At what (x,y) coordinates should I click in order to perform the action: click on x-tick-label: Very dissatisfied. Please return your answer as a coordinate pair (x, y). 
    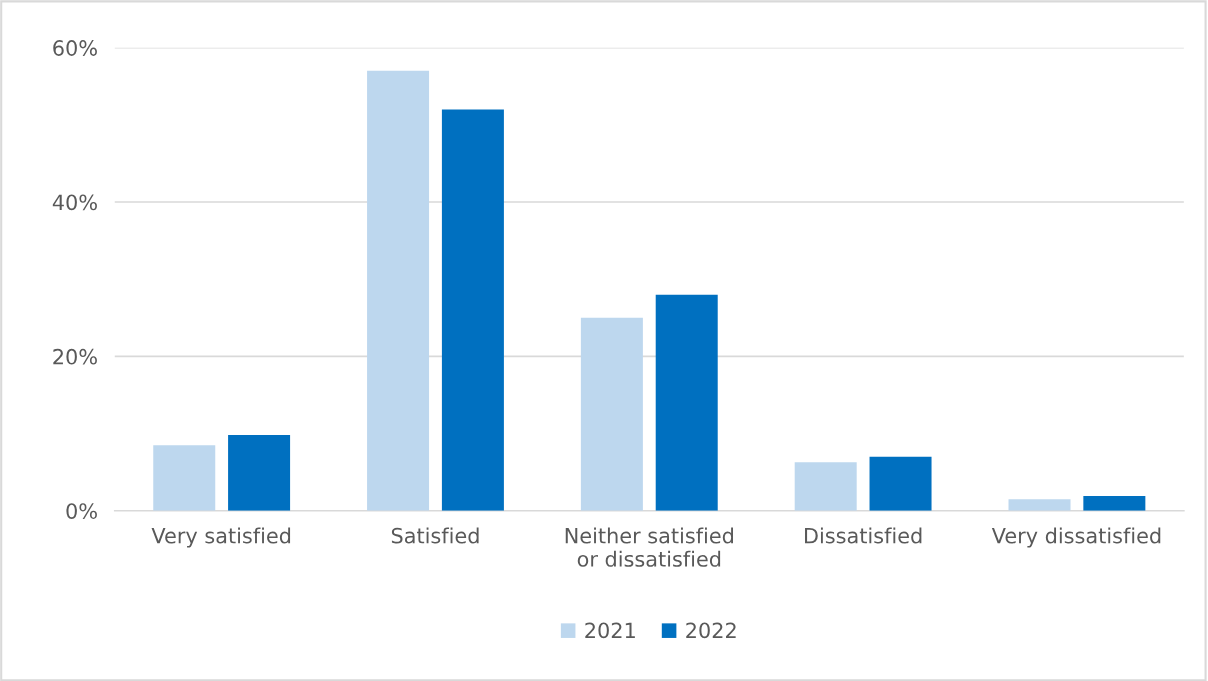
    Looking at the image, I should click on (1076, 537).